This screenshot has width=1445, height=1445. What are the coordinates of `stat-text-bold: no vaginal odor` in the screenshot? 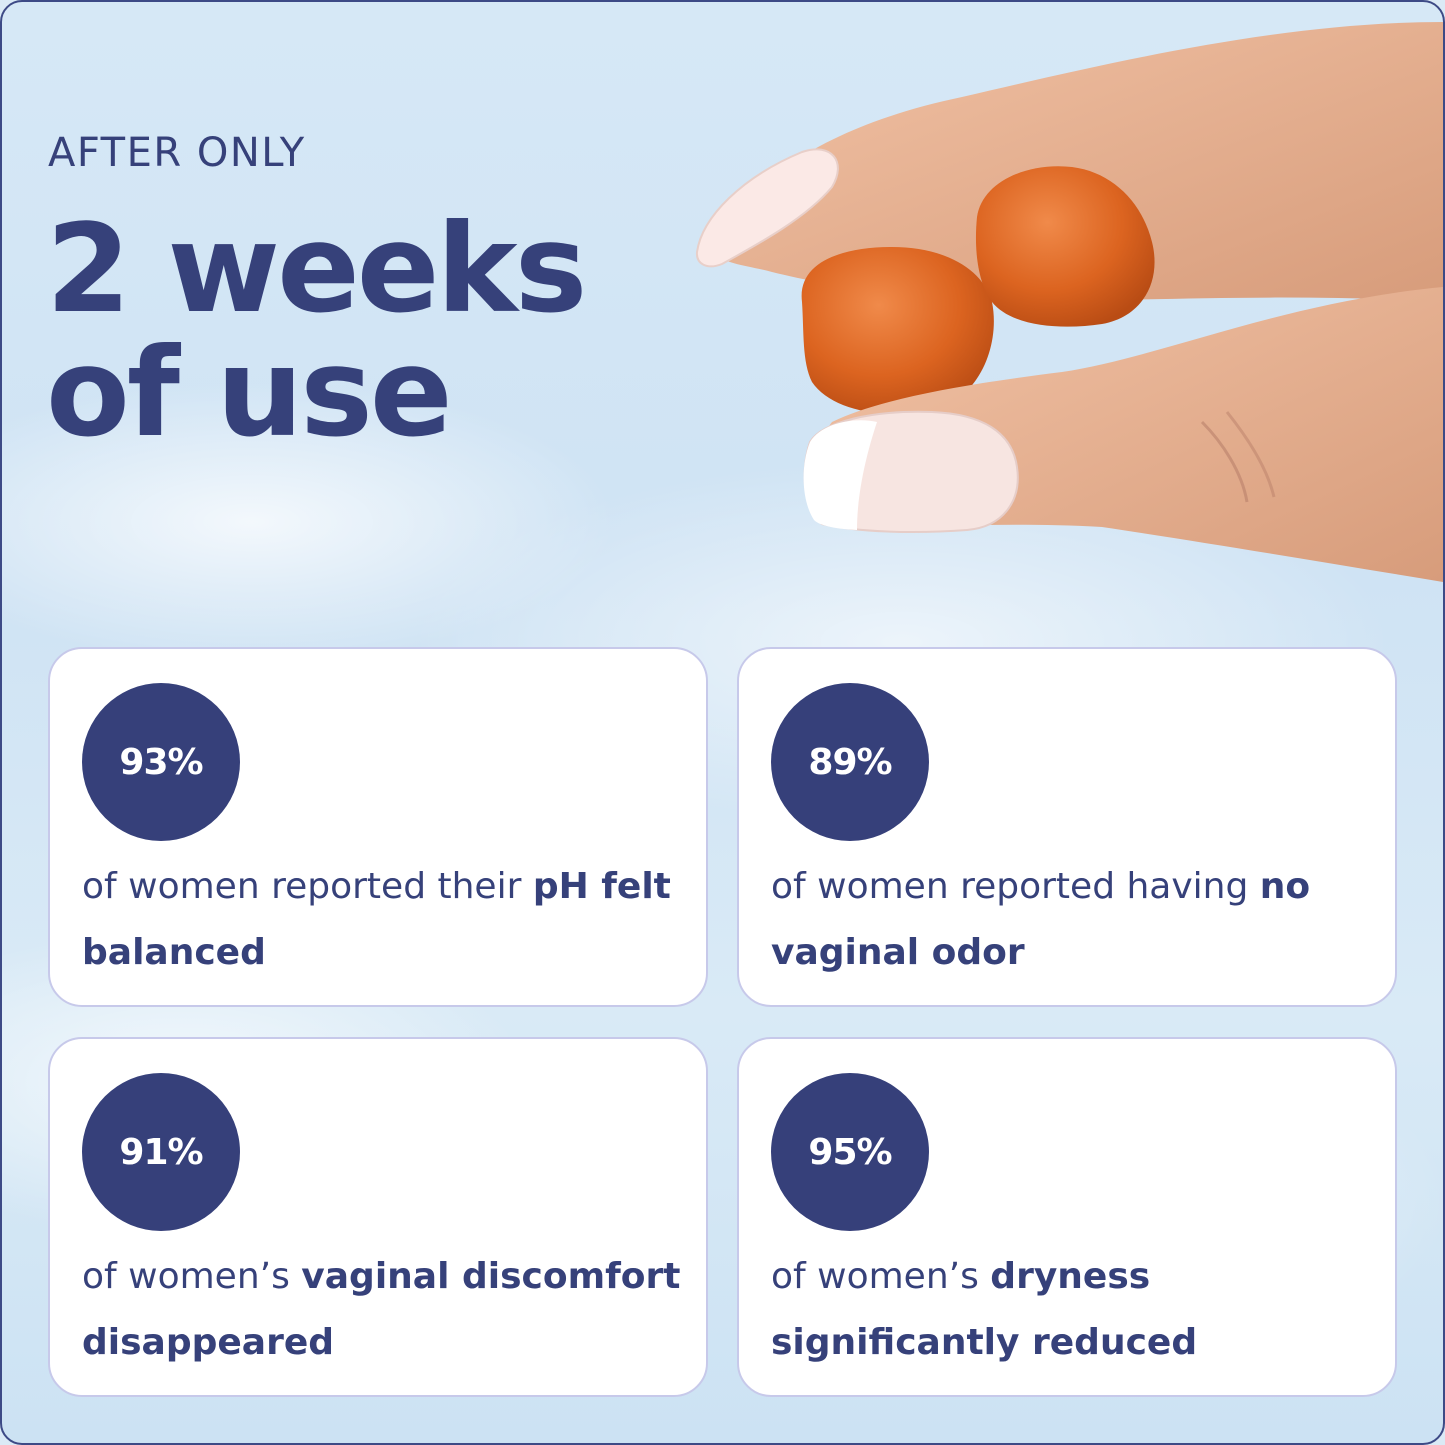 It's located at (1041, 919).